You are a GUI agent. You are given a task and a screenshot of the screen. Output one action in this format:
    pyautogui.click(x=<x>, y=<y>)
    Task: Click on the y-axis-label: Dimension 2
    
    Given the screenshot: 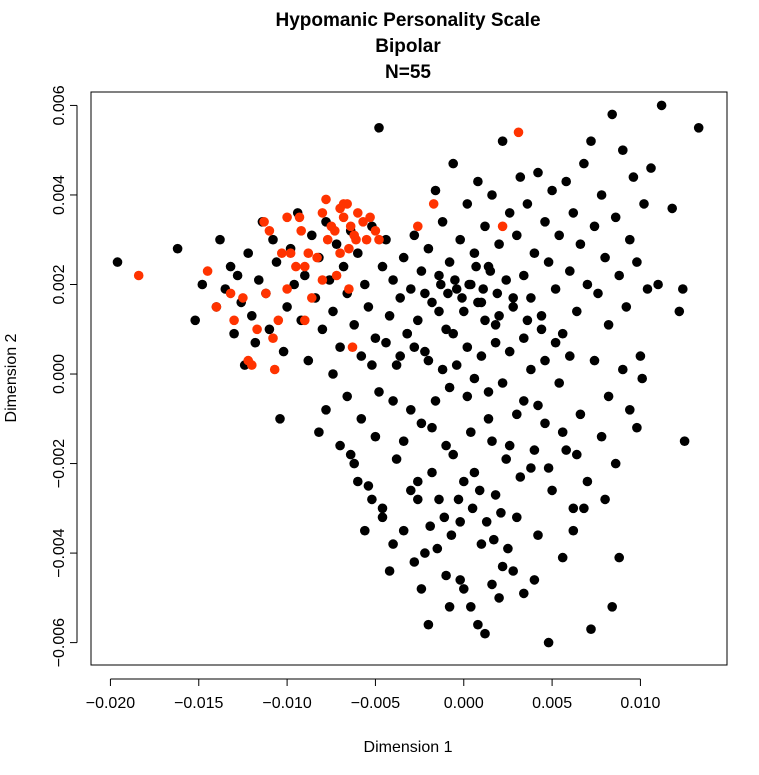 What is the action you would take?
    pyautogui.click(x=11, y=377)
    